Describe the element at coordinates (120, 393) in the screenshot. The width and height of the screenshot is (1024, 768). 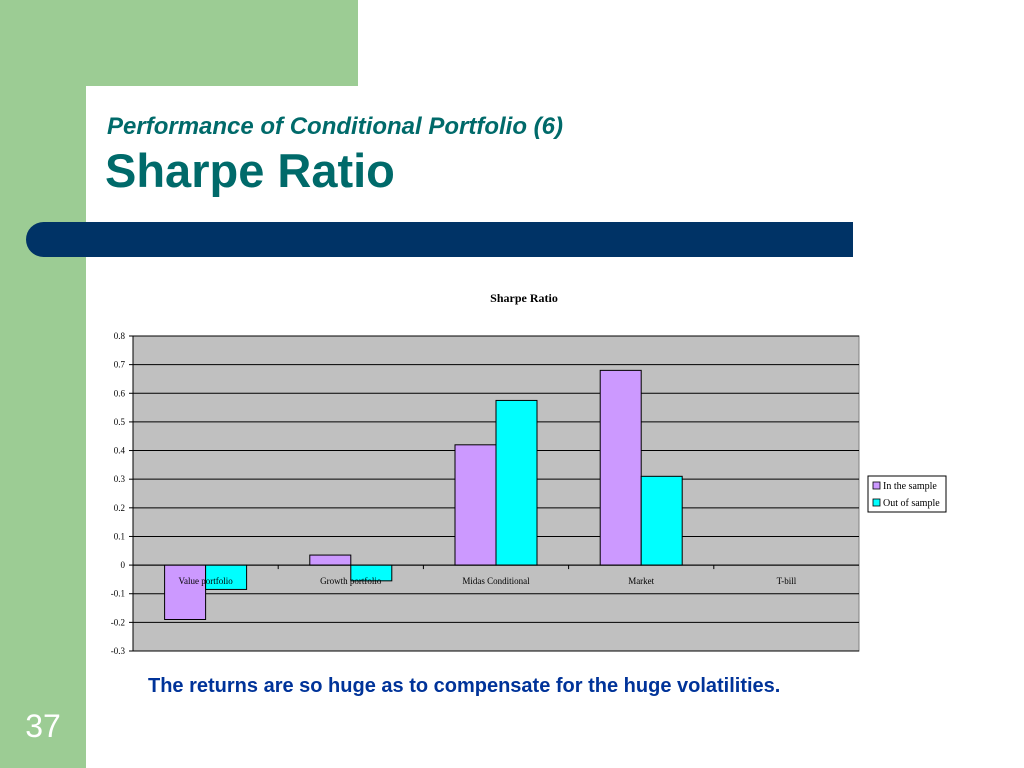
I see `y-tick-label: 0.6` at that location.